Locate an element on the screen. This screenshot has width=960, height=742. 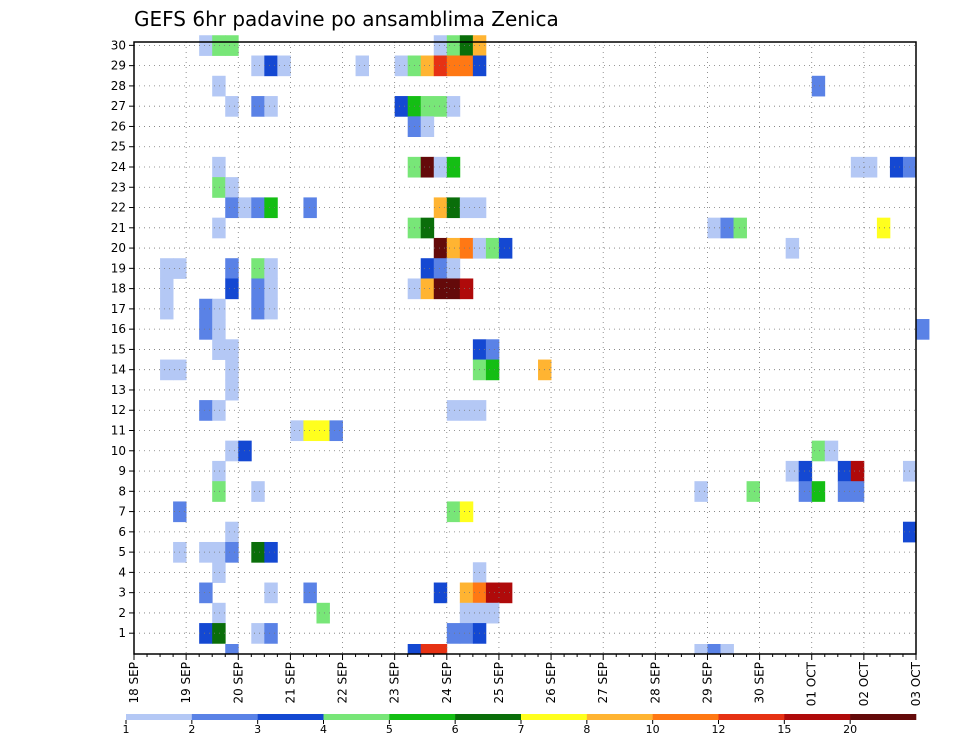
colorbar-label: 10 is located at coordinates (653, 729).